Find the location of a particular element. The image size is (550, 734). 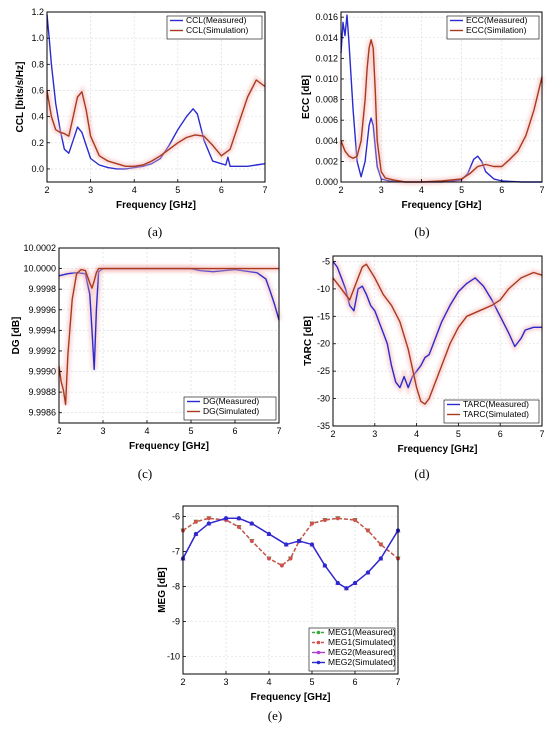

y-tick-label: 0.004 is located at coordinates (326, 141).